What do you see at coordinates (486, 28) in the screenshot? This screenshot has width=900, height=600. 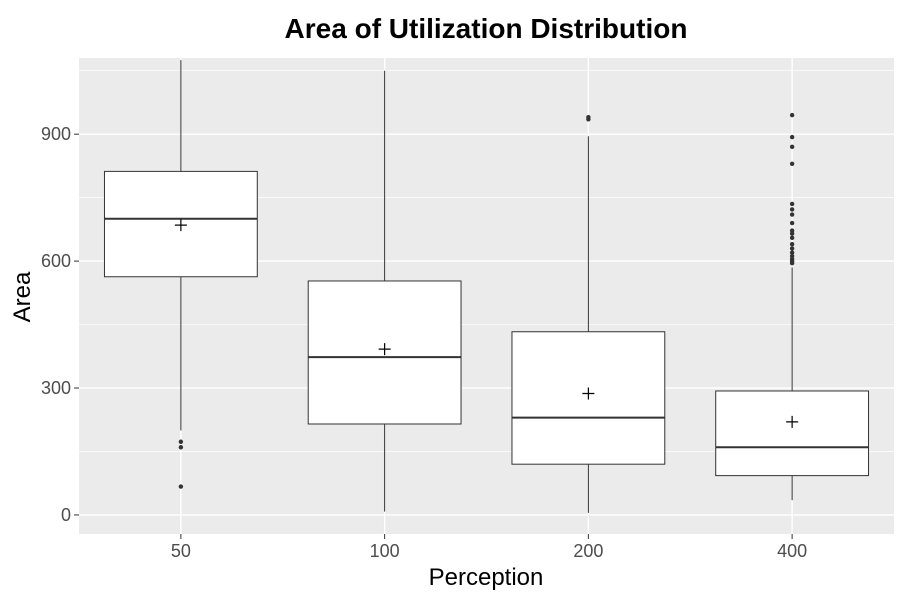 I see `chart-title: Area of Utilization Distribution` at bounding box center [486, 28].